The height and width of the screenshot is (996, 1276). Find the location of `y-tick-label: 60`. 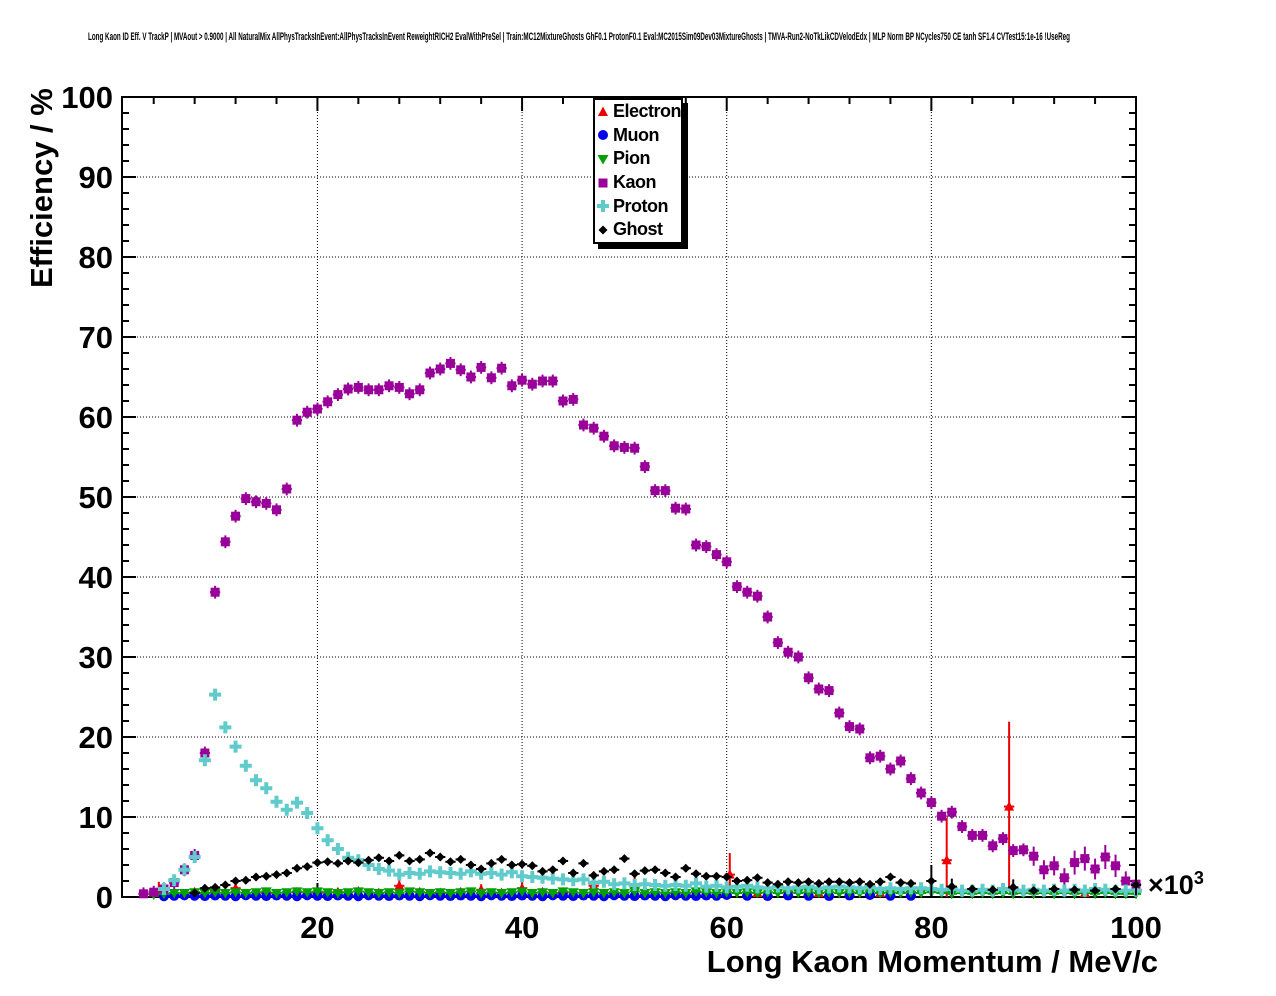

y-tick-label: 60 is located at coordinates (96, 417).